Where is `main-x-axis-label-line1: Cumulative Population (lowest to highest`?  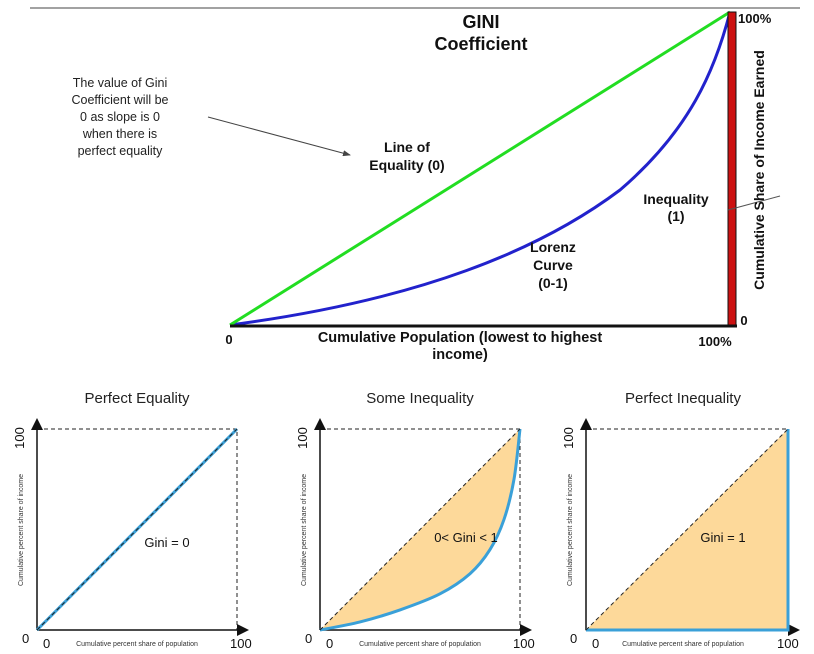 main-x-axis-label-line1: Cumulative Population (lowest to highest is located at coordinates (460, 338).